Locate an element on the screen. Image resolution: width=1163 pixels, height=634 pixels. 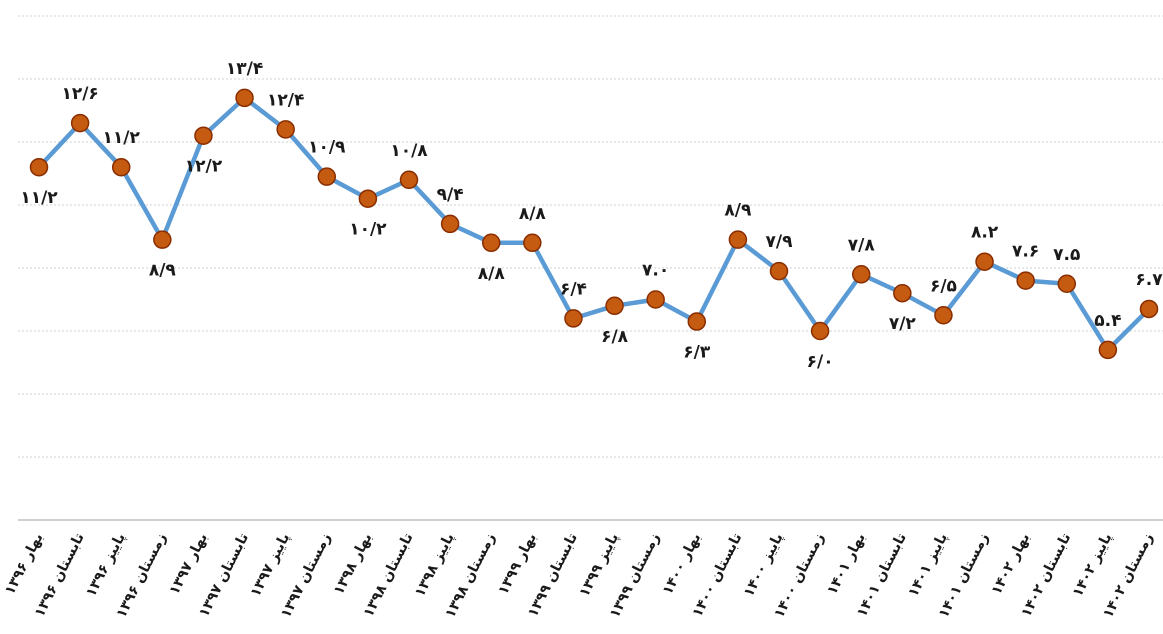
data-label: ۱۲/۲ is located at coordinates (204, 167).